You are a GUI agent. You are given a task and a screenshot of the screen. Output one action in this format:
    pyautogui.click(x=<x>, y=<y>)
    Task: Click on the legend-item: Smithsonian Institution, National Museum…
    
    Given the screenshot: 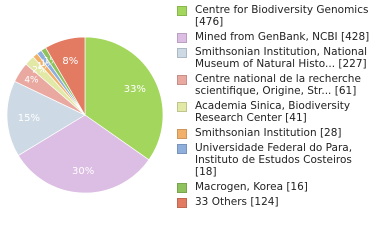 What is the action you would take?
    pyautogui.click(x=274, y=58)
    